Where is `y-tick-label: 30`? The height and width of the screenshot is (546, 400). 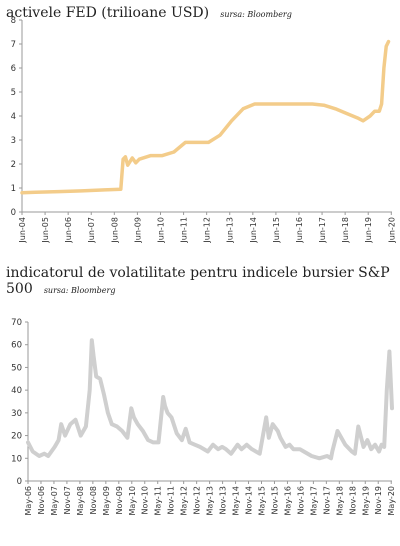 y-tick-label: 30 is located at coordinates (16, 414).